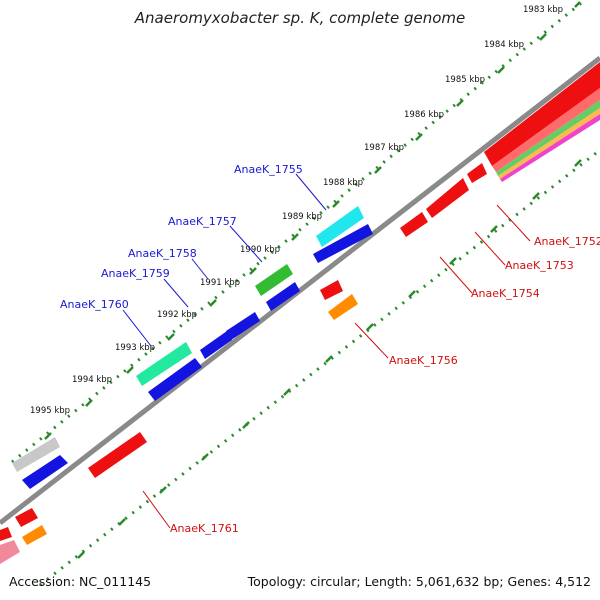 The image size is (600, 600). Describe the element at coordinates (423, 360) in the screenshot. I see `gene-label: AnaeK_1756` at that location.